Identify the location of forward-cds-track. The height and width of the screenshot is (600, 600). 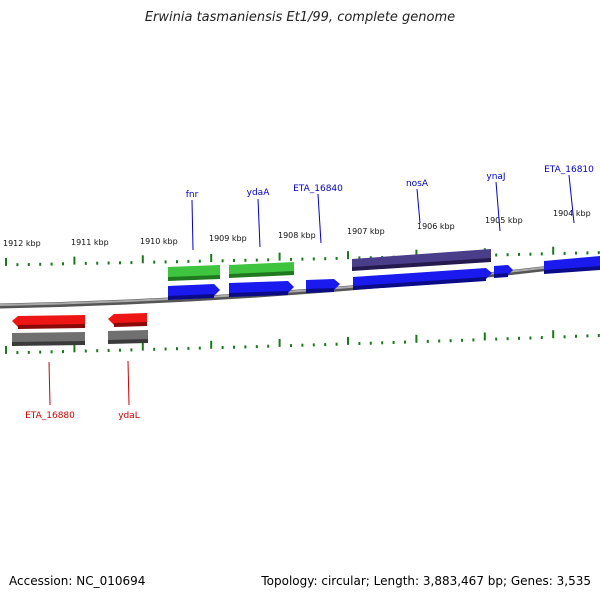
(384, 278).